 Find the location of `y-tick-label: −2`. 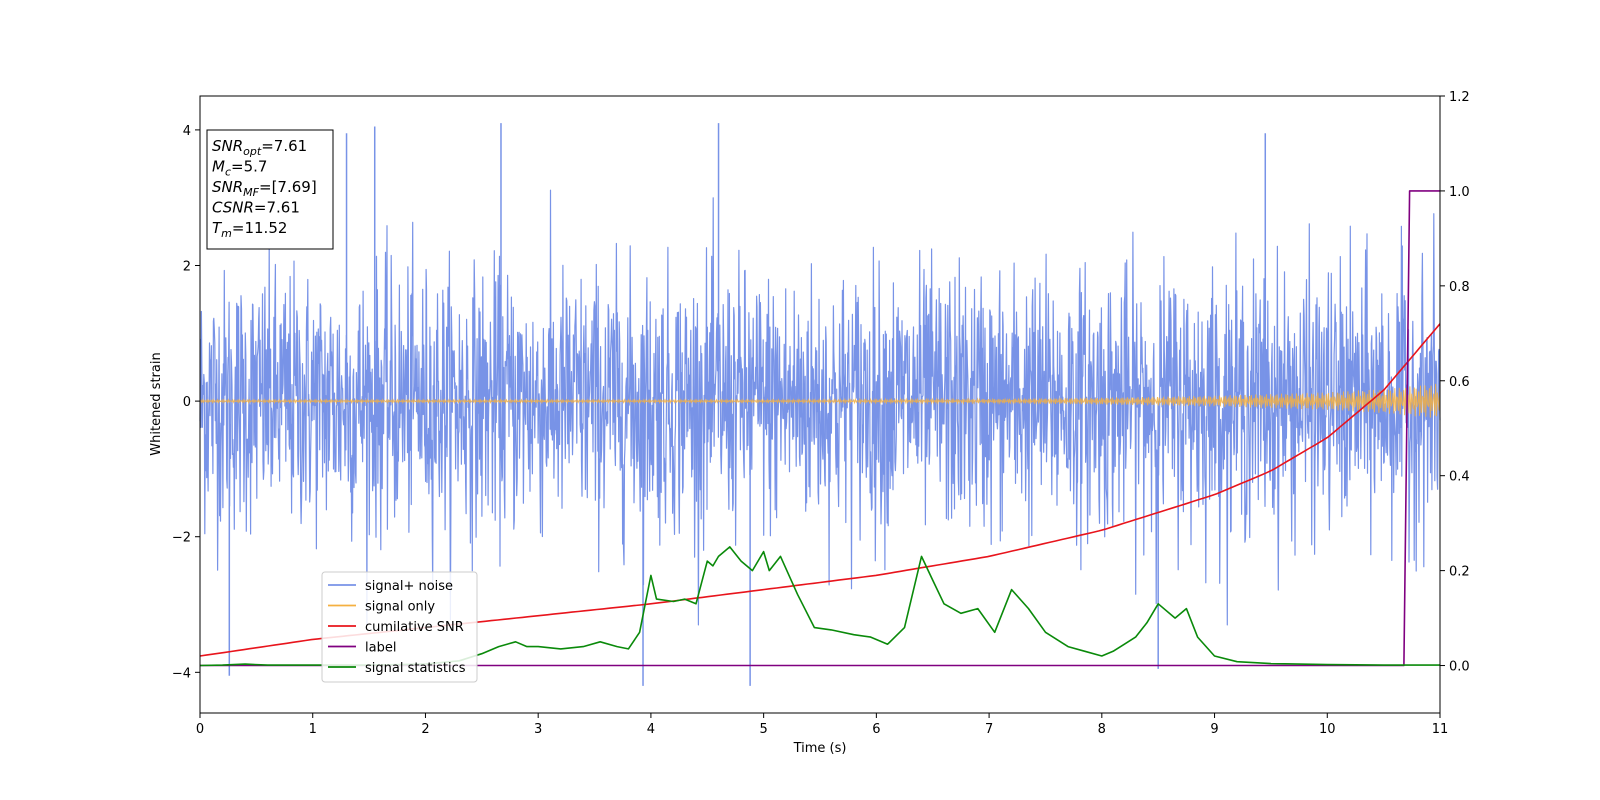

y-tick-label: −2 is located at coordinates (181, 538).